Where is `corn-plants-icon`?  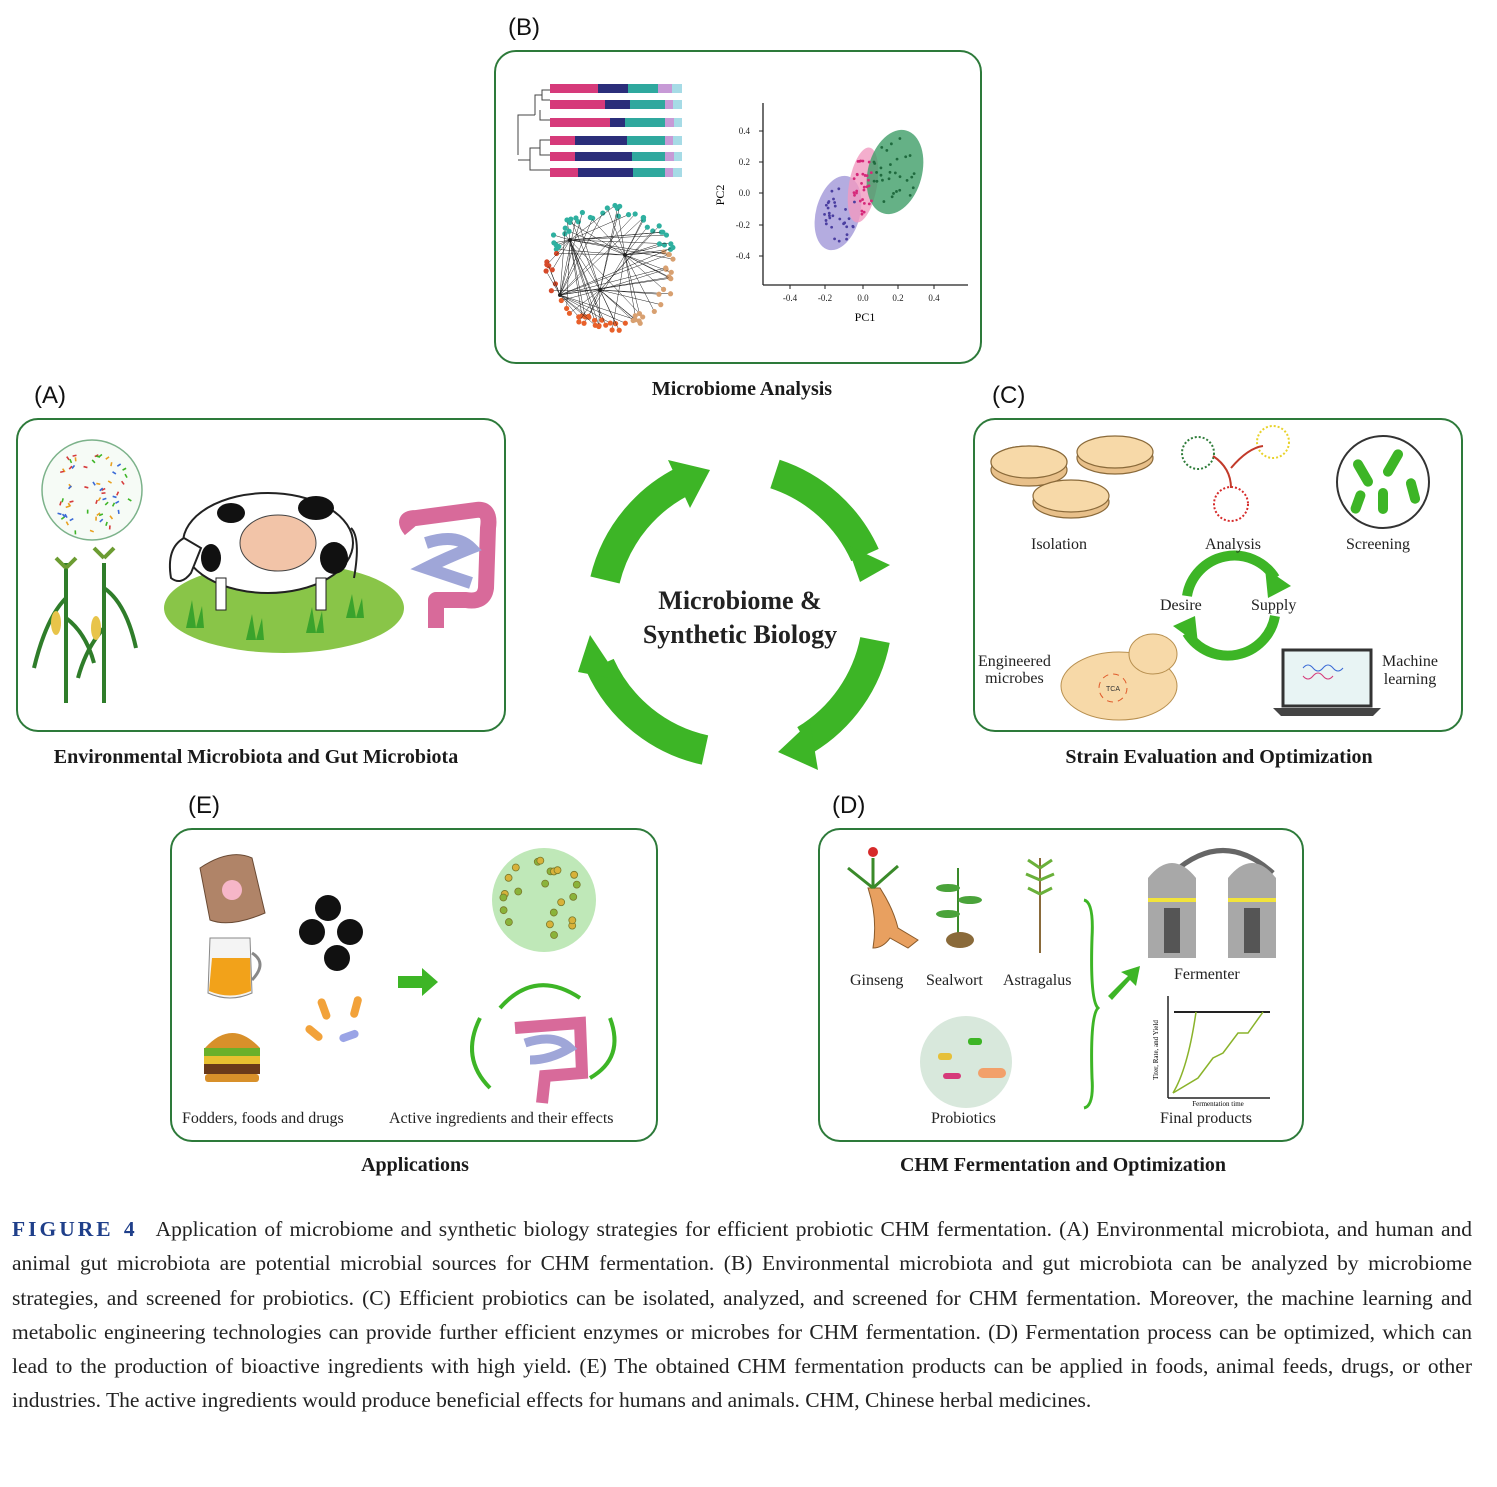 corn-plants-icon is located at coordinates (85, 624).